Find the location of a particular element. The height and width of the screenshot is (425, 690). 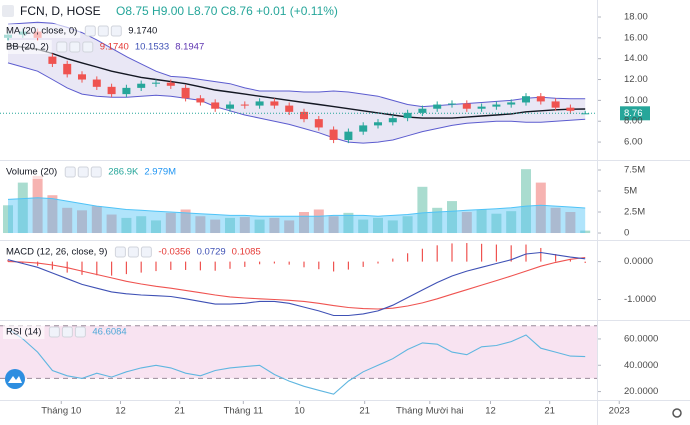

legend-value: 46.6084 is located at coordinates (109, 332).